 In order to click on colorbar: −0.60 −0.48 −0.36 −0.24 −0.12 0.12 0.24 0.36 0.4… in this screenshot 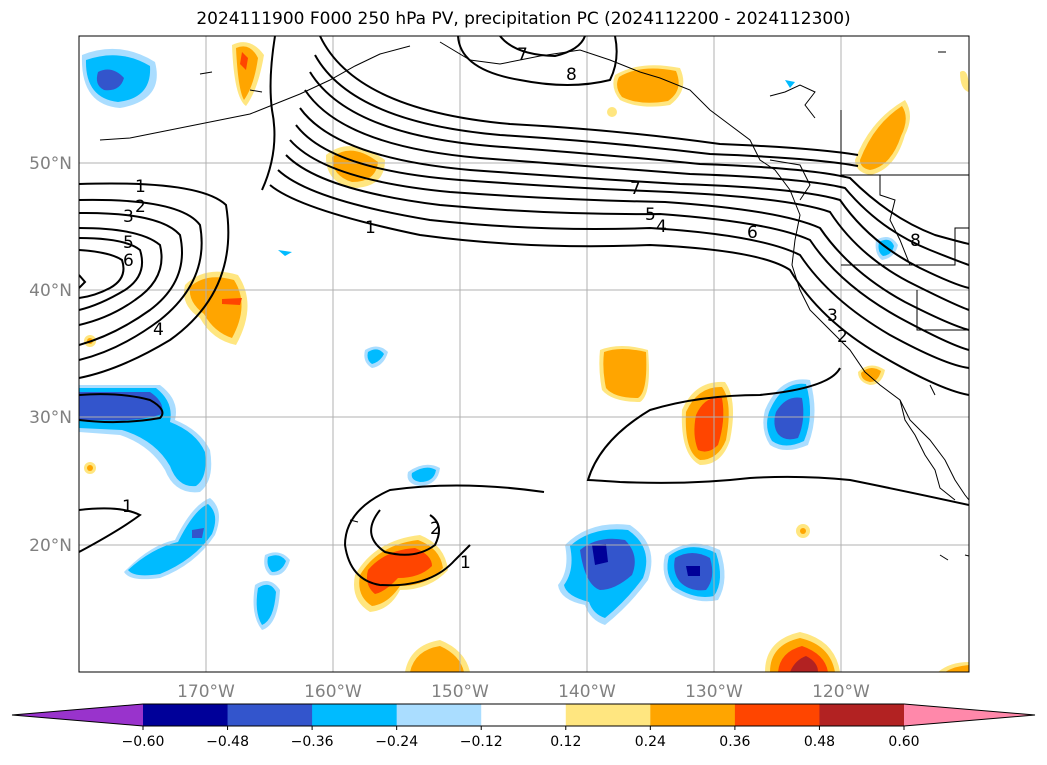, I will do `click(523, 726)`.